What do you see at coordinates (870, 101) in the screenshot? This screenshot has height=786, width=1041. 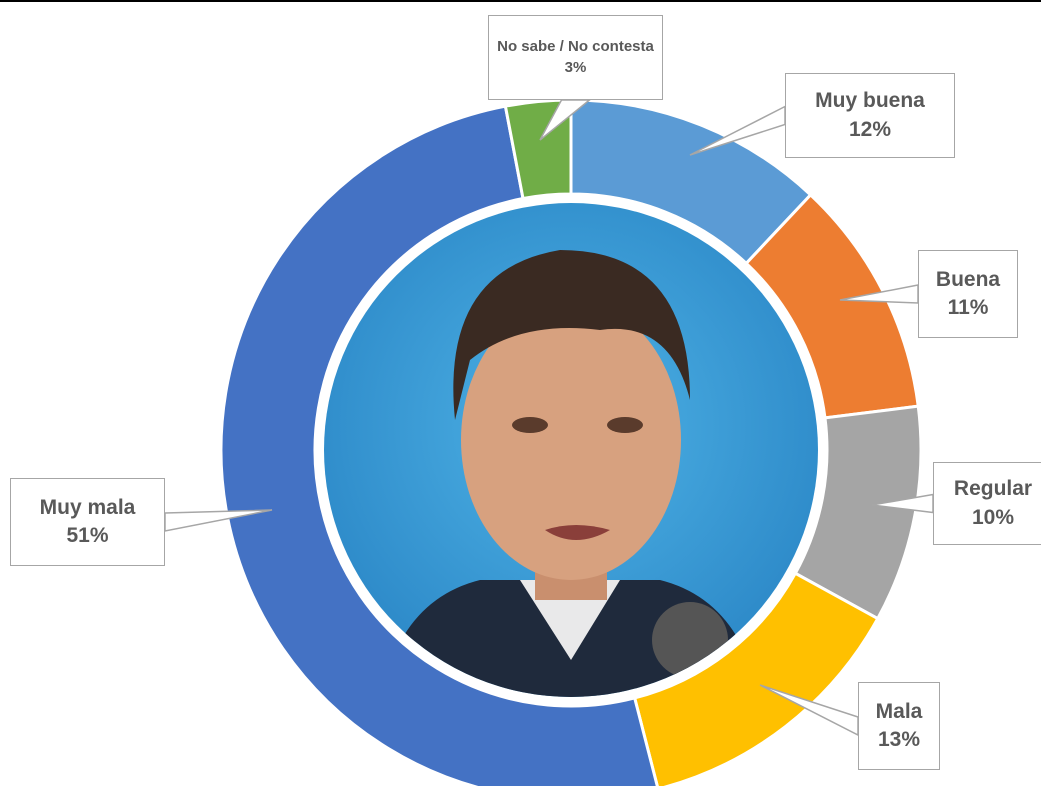 I see `category-label: Muy buena` at bounding box center [870, 101].